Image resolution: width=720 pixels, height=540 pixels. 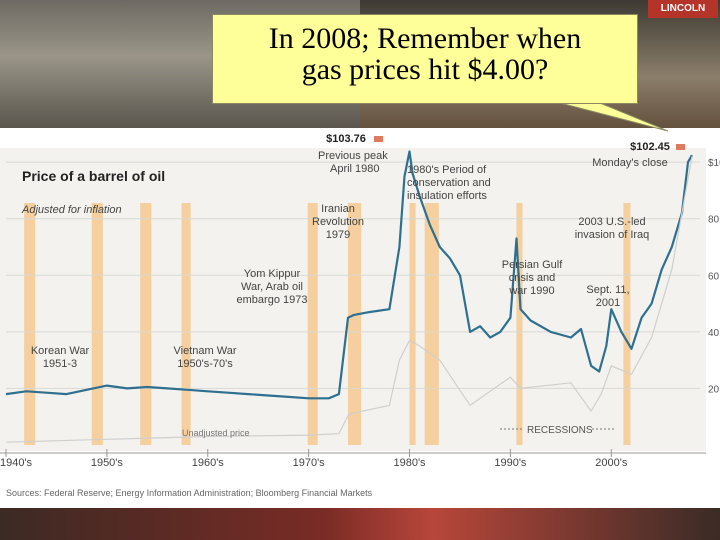 I want to click on event-label-vietnam: Vietnam War, so click(x=205, y=351).